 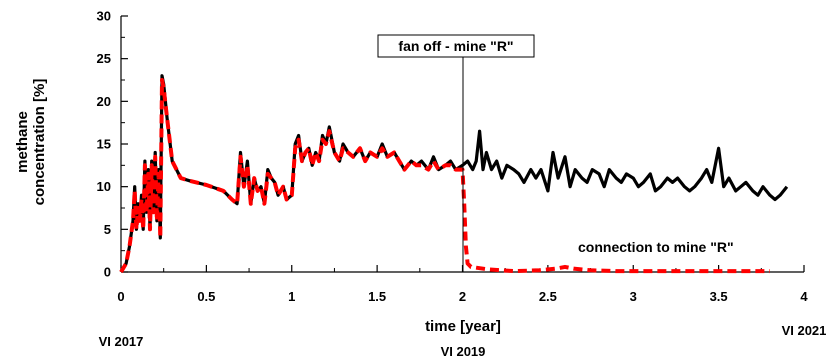 I want to click on date-label-middle: VI 2019, so click(x=463, y=351).